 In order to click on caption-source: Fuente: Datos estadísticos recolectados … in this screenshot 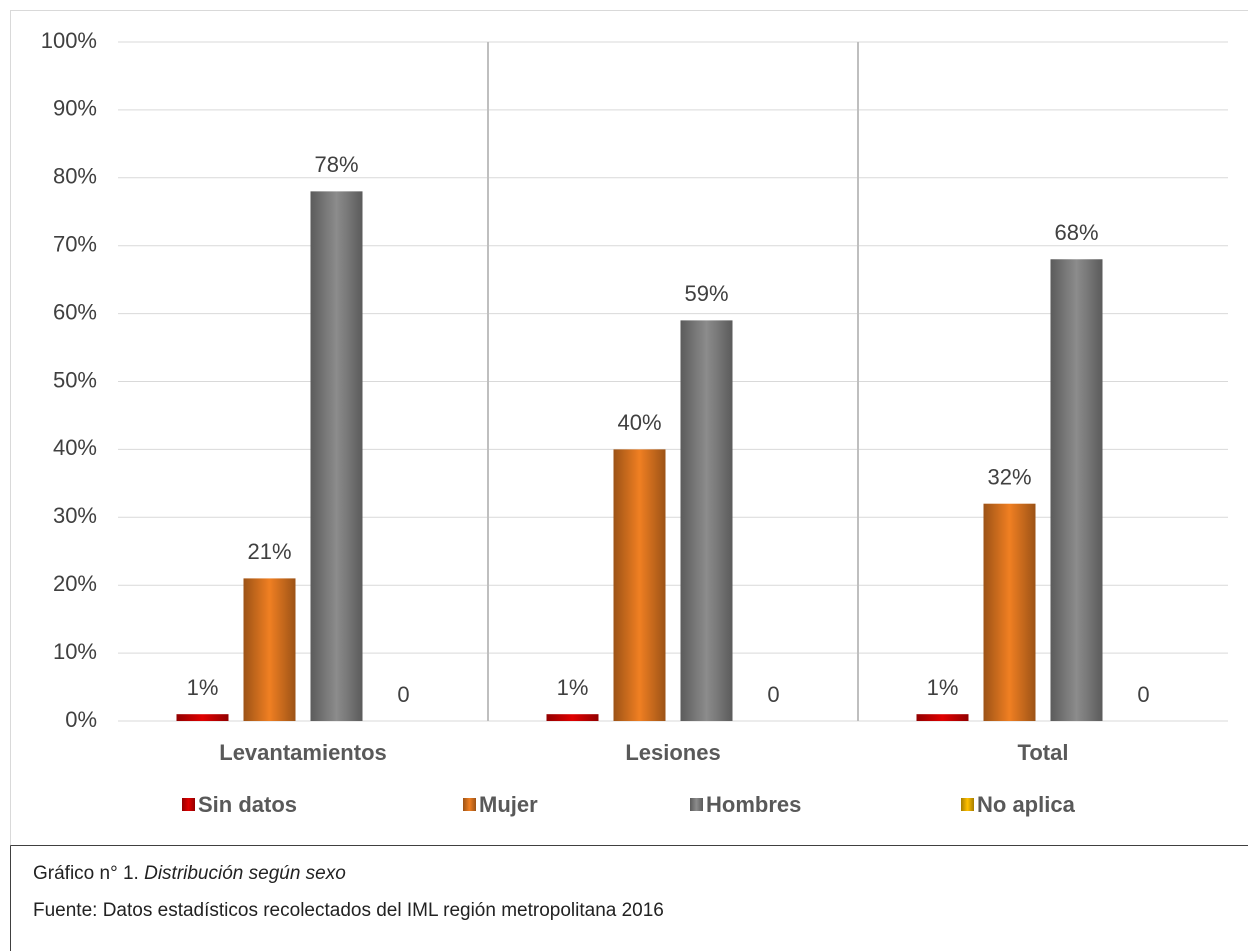, I will do `click(348, 910)`.